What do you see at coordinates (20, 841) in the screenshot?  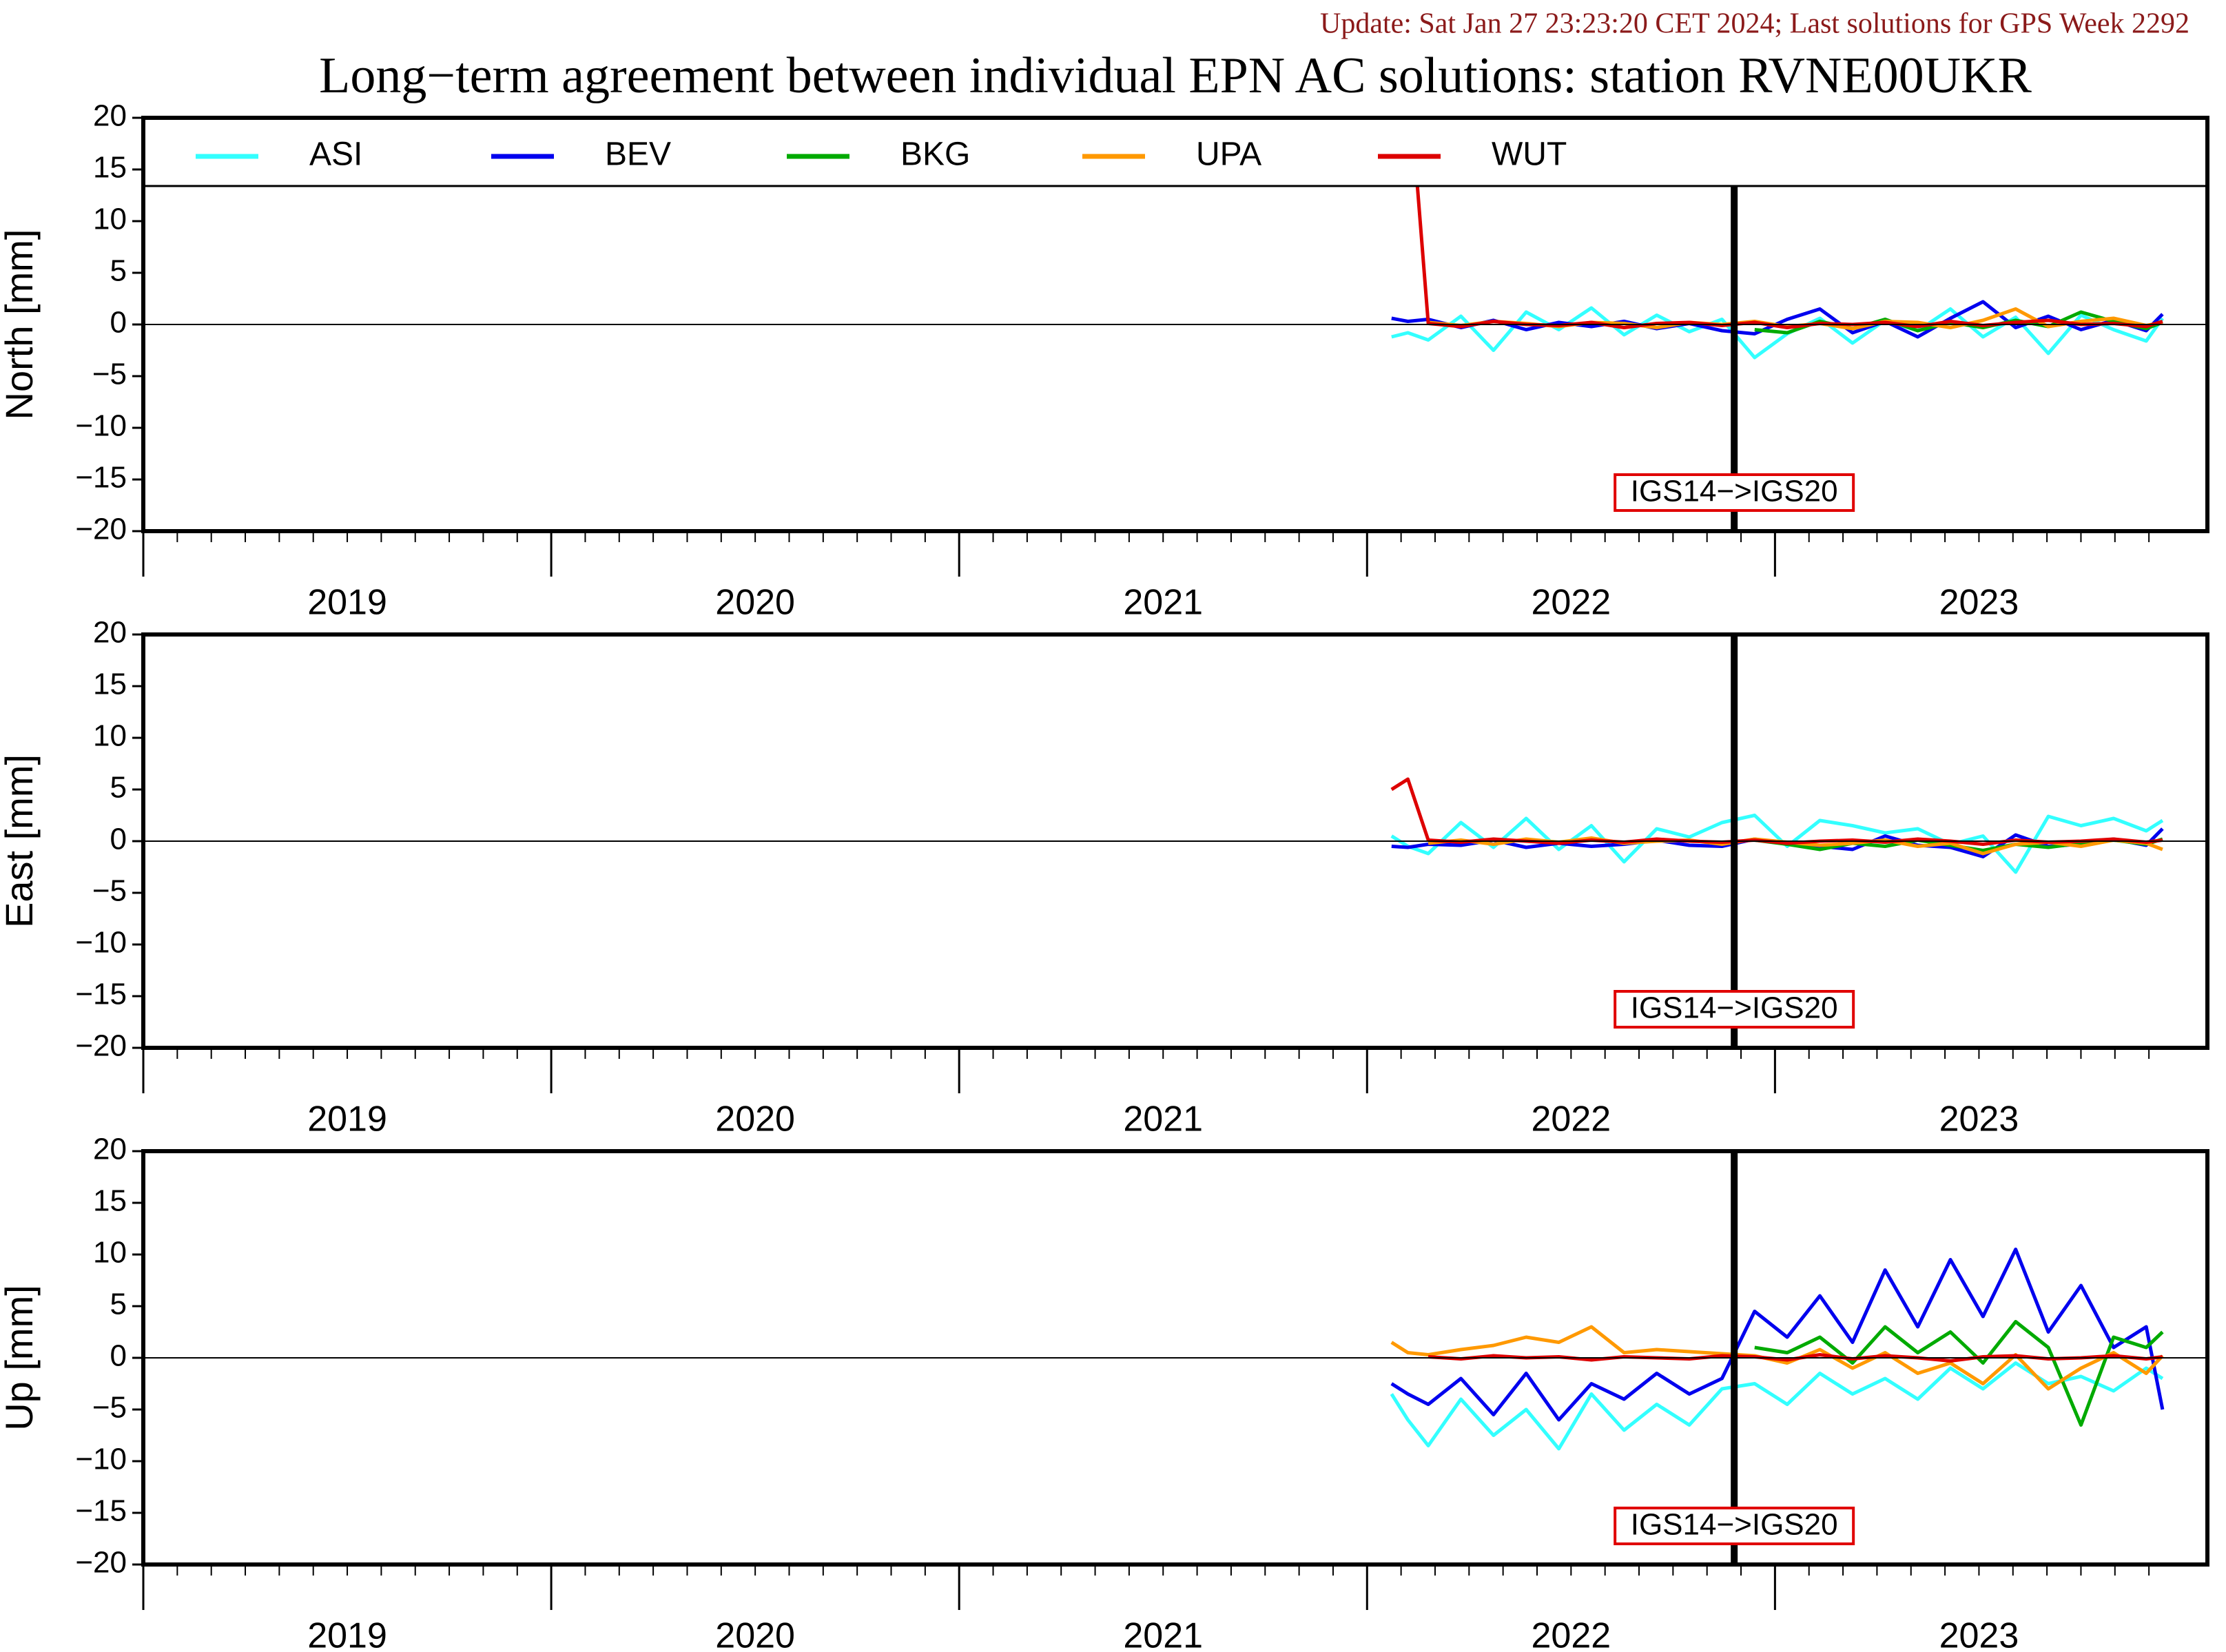 I see `y-axis-label: East [mm]` at bounding box center [20, 841].